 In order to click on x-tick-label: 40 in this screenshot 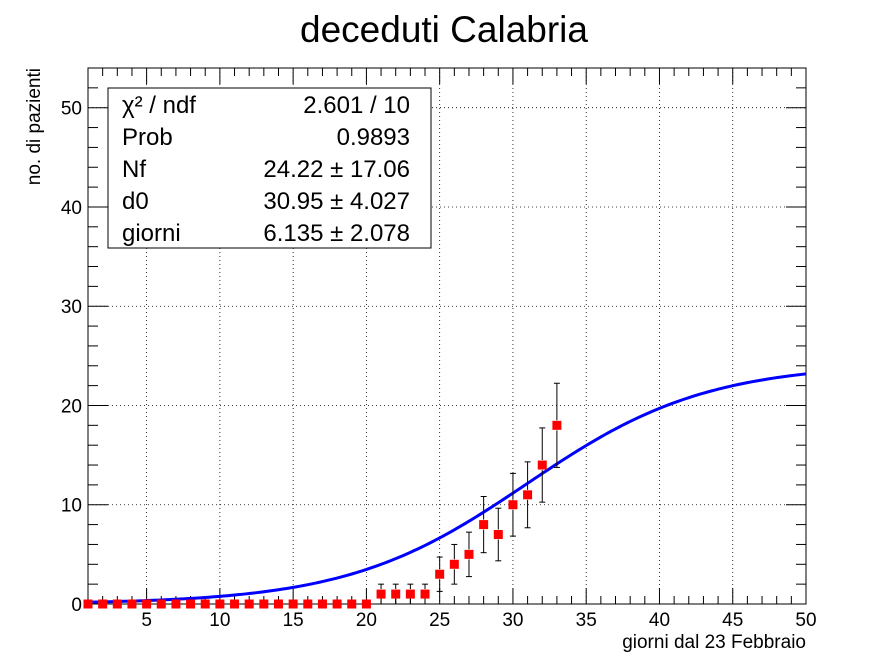, I will do `click(659, 620)`.